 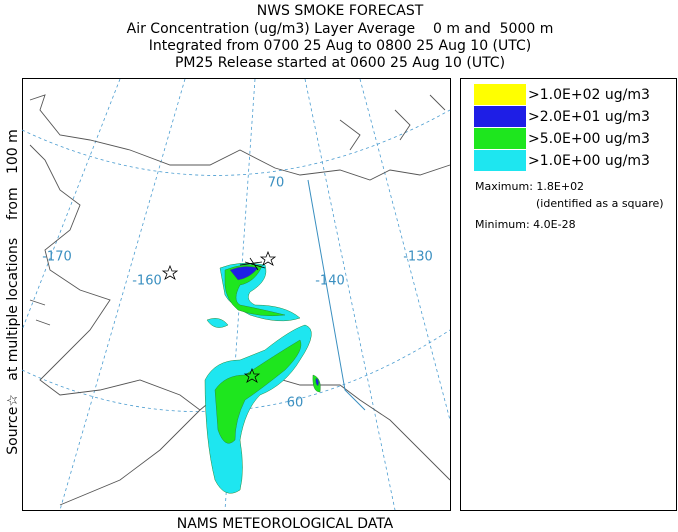 I want to click on longitude-label: -130, so click(x=418, y=257).